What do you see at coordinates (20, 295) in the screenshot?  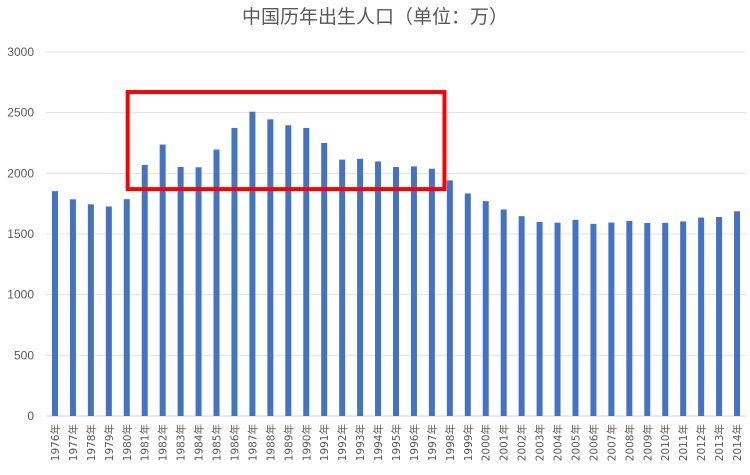 I see `y-tick-label: 1000` at bounding box center [20, 295].